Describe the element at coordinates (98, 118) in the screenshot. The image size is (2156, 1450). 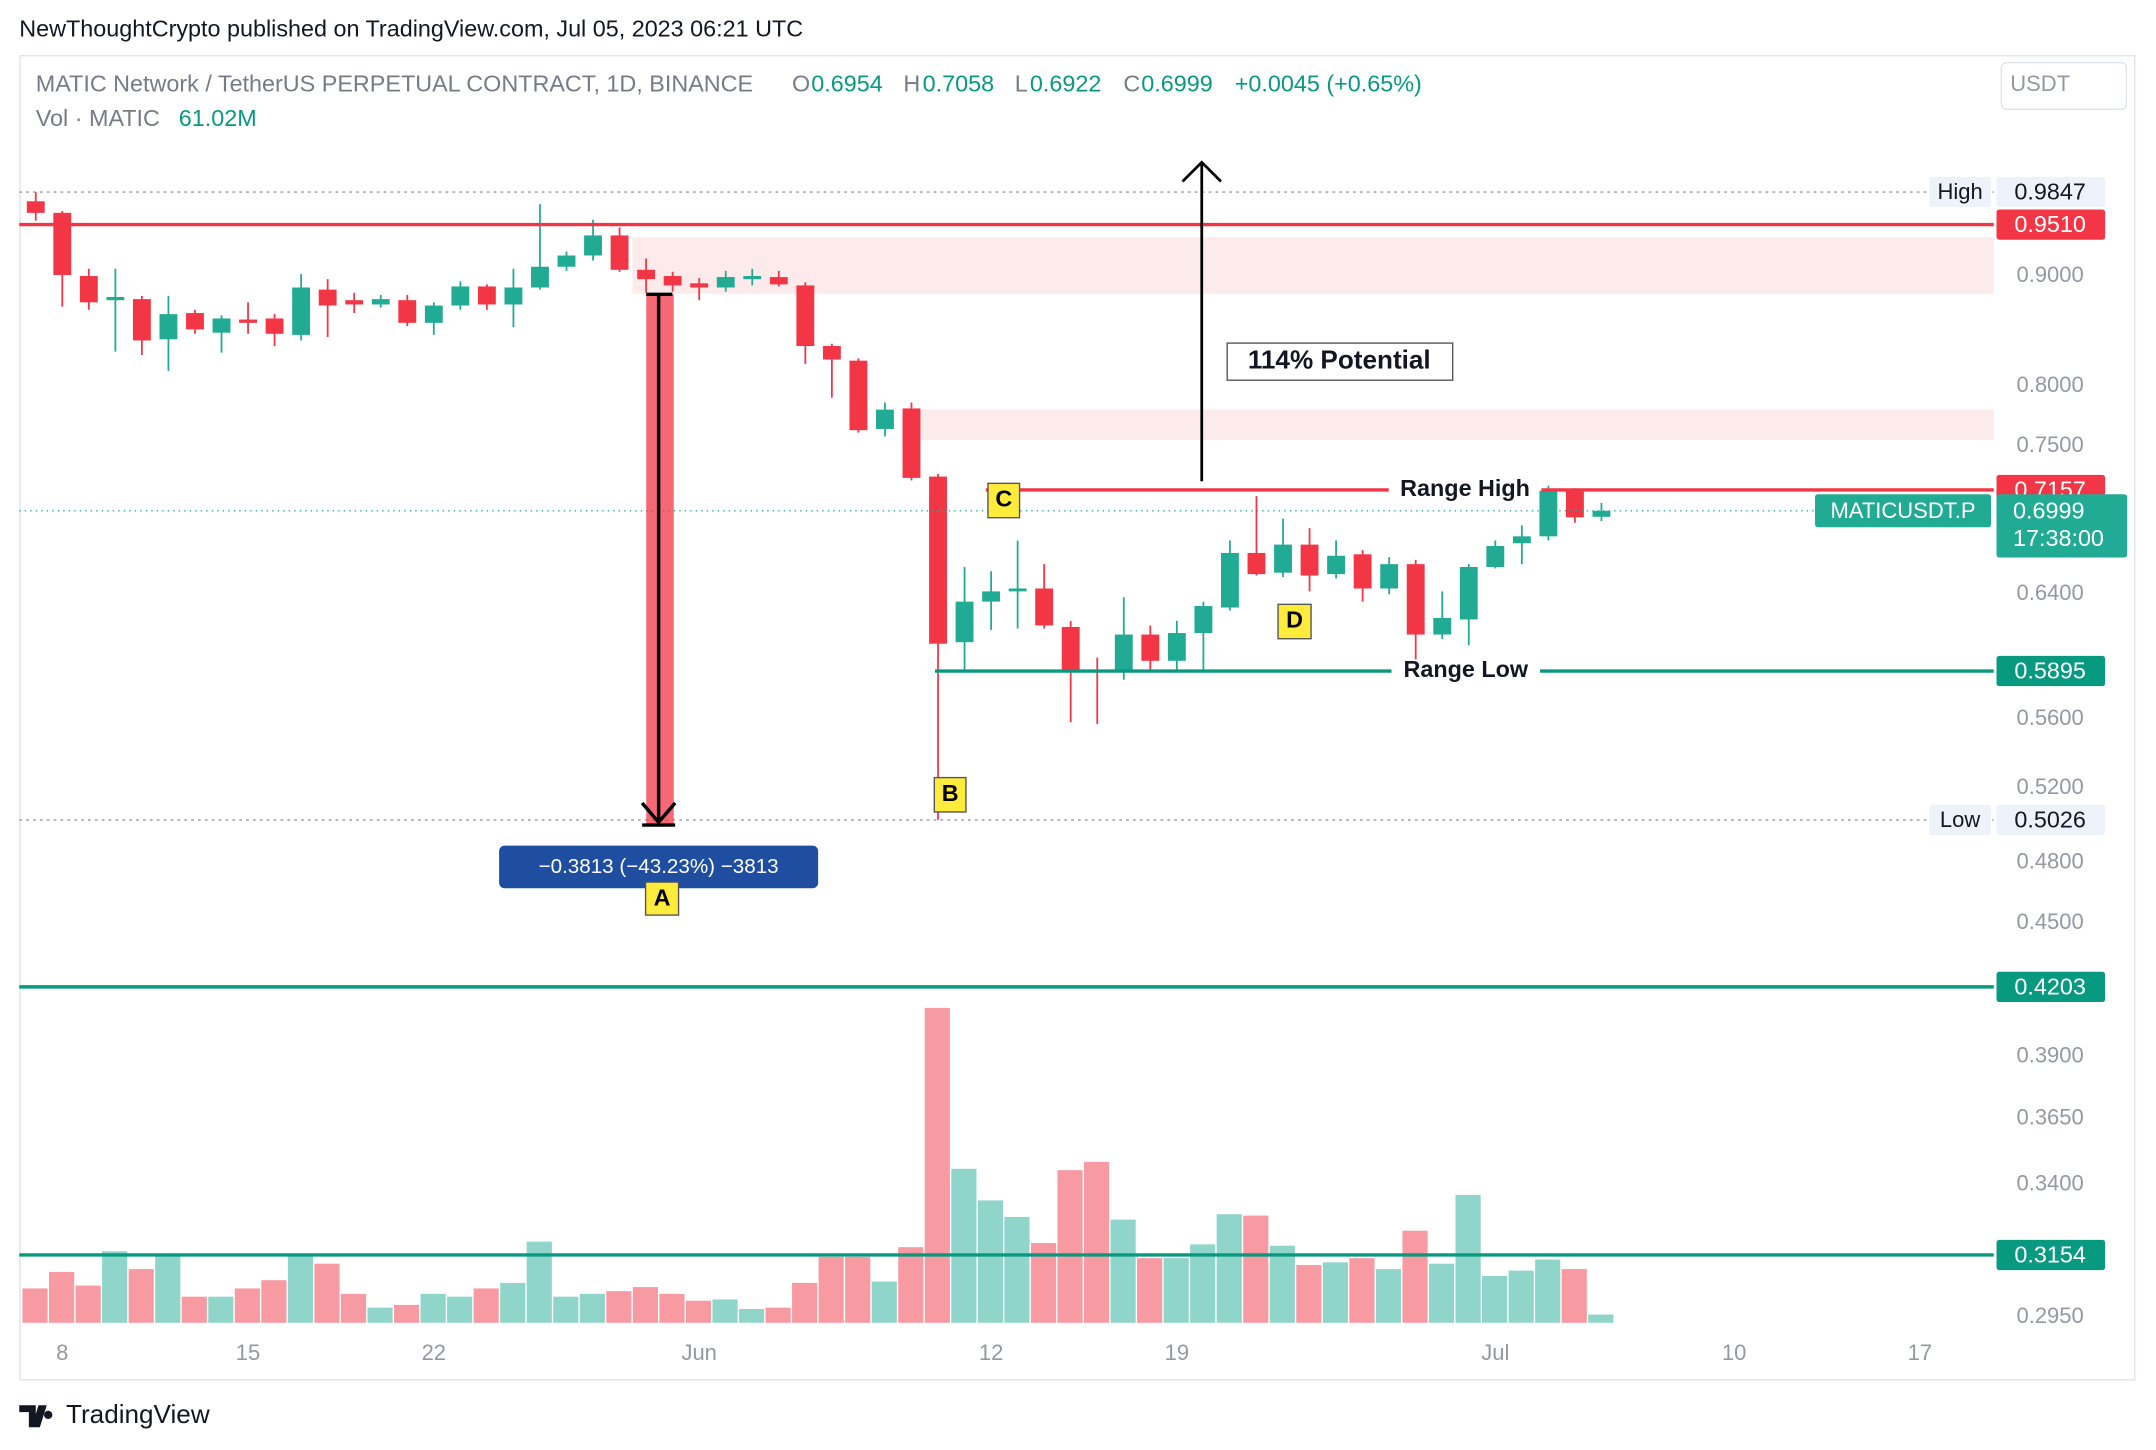
I see `volume-label: Vol · MATIC` at that location.